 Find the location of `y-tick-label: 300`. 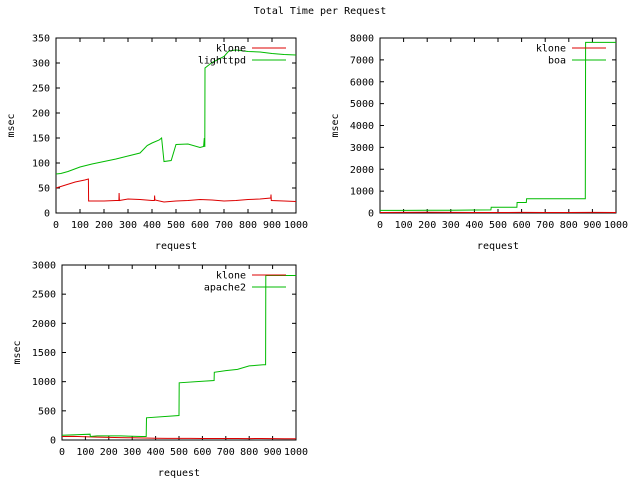

y-tick-label: 300 is located at coordinates (41, 64).